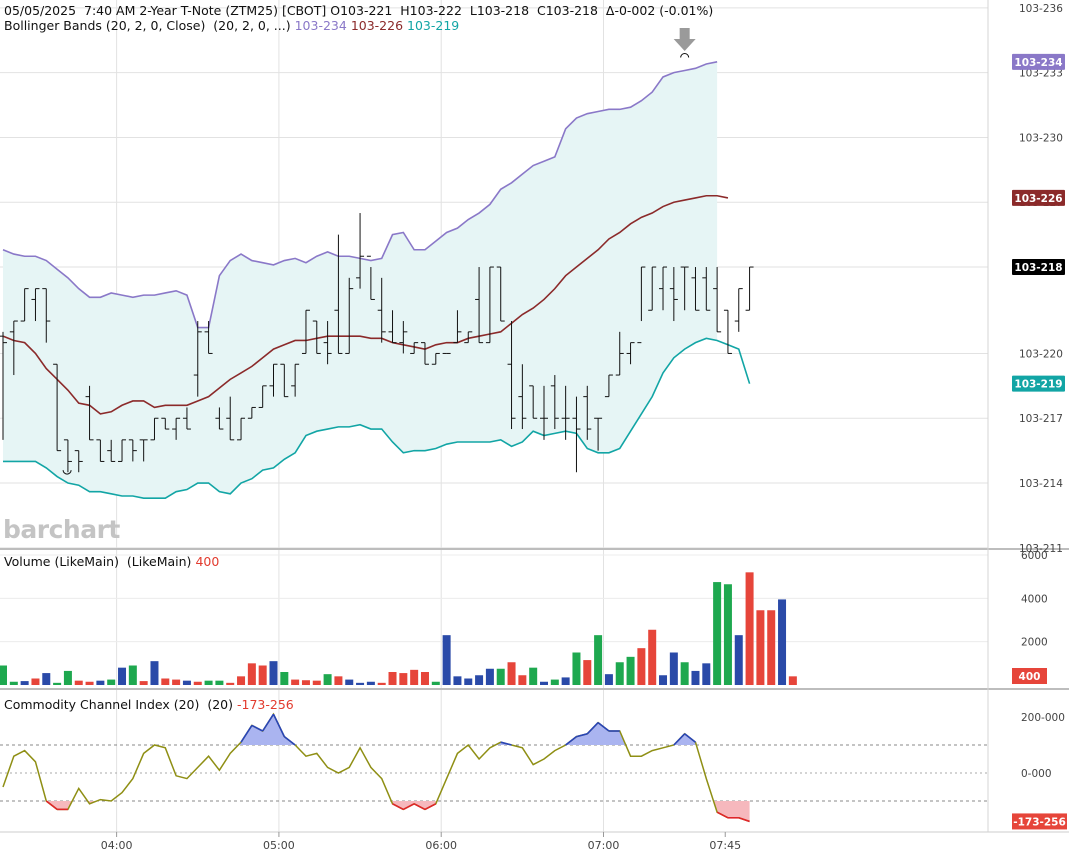 The height and width of the screenshot is (857, 1069). Describe the element at coordinates (320, 25) in the screenshot. I see `bollinger-upper-value: 103-234` at that location.